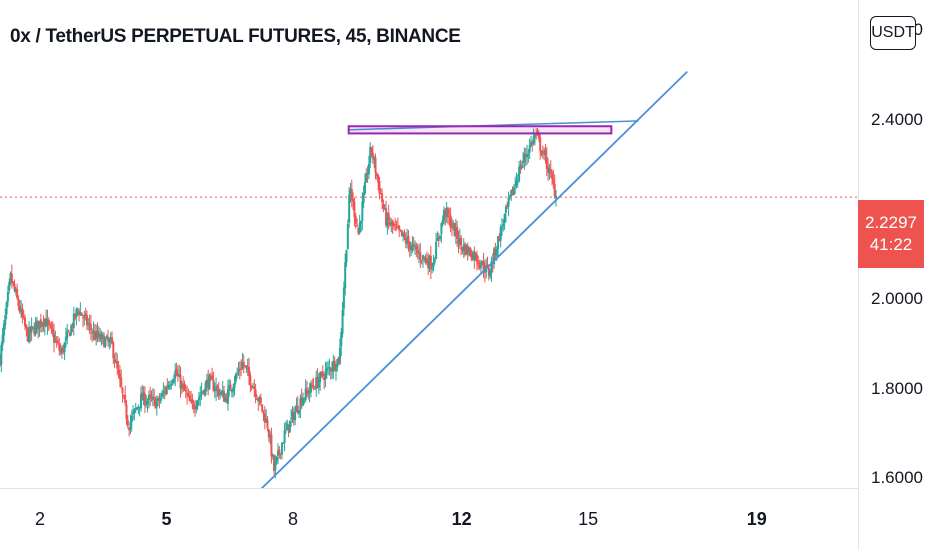 This screenshot has height=551, width=932. What do you see at coordinates (897, 119) in the screenshot?
I see `price-tick: 2.4000` at bounding box center [897, 119].